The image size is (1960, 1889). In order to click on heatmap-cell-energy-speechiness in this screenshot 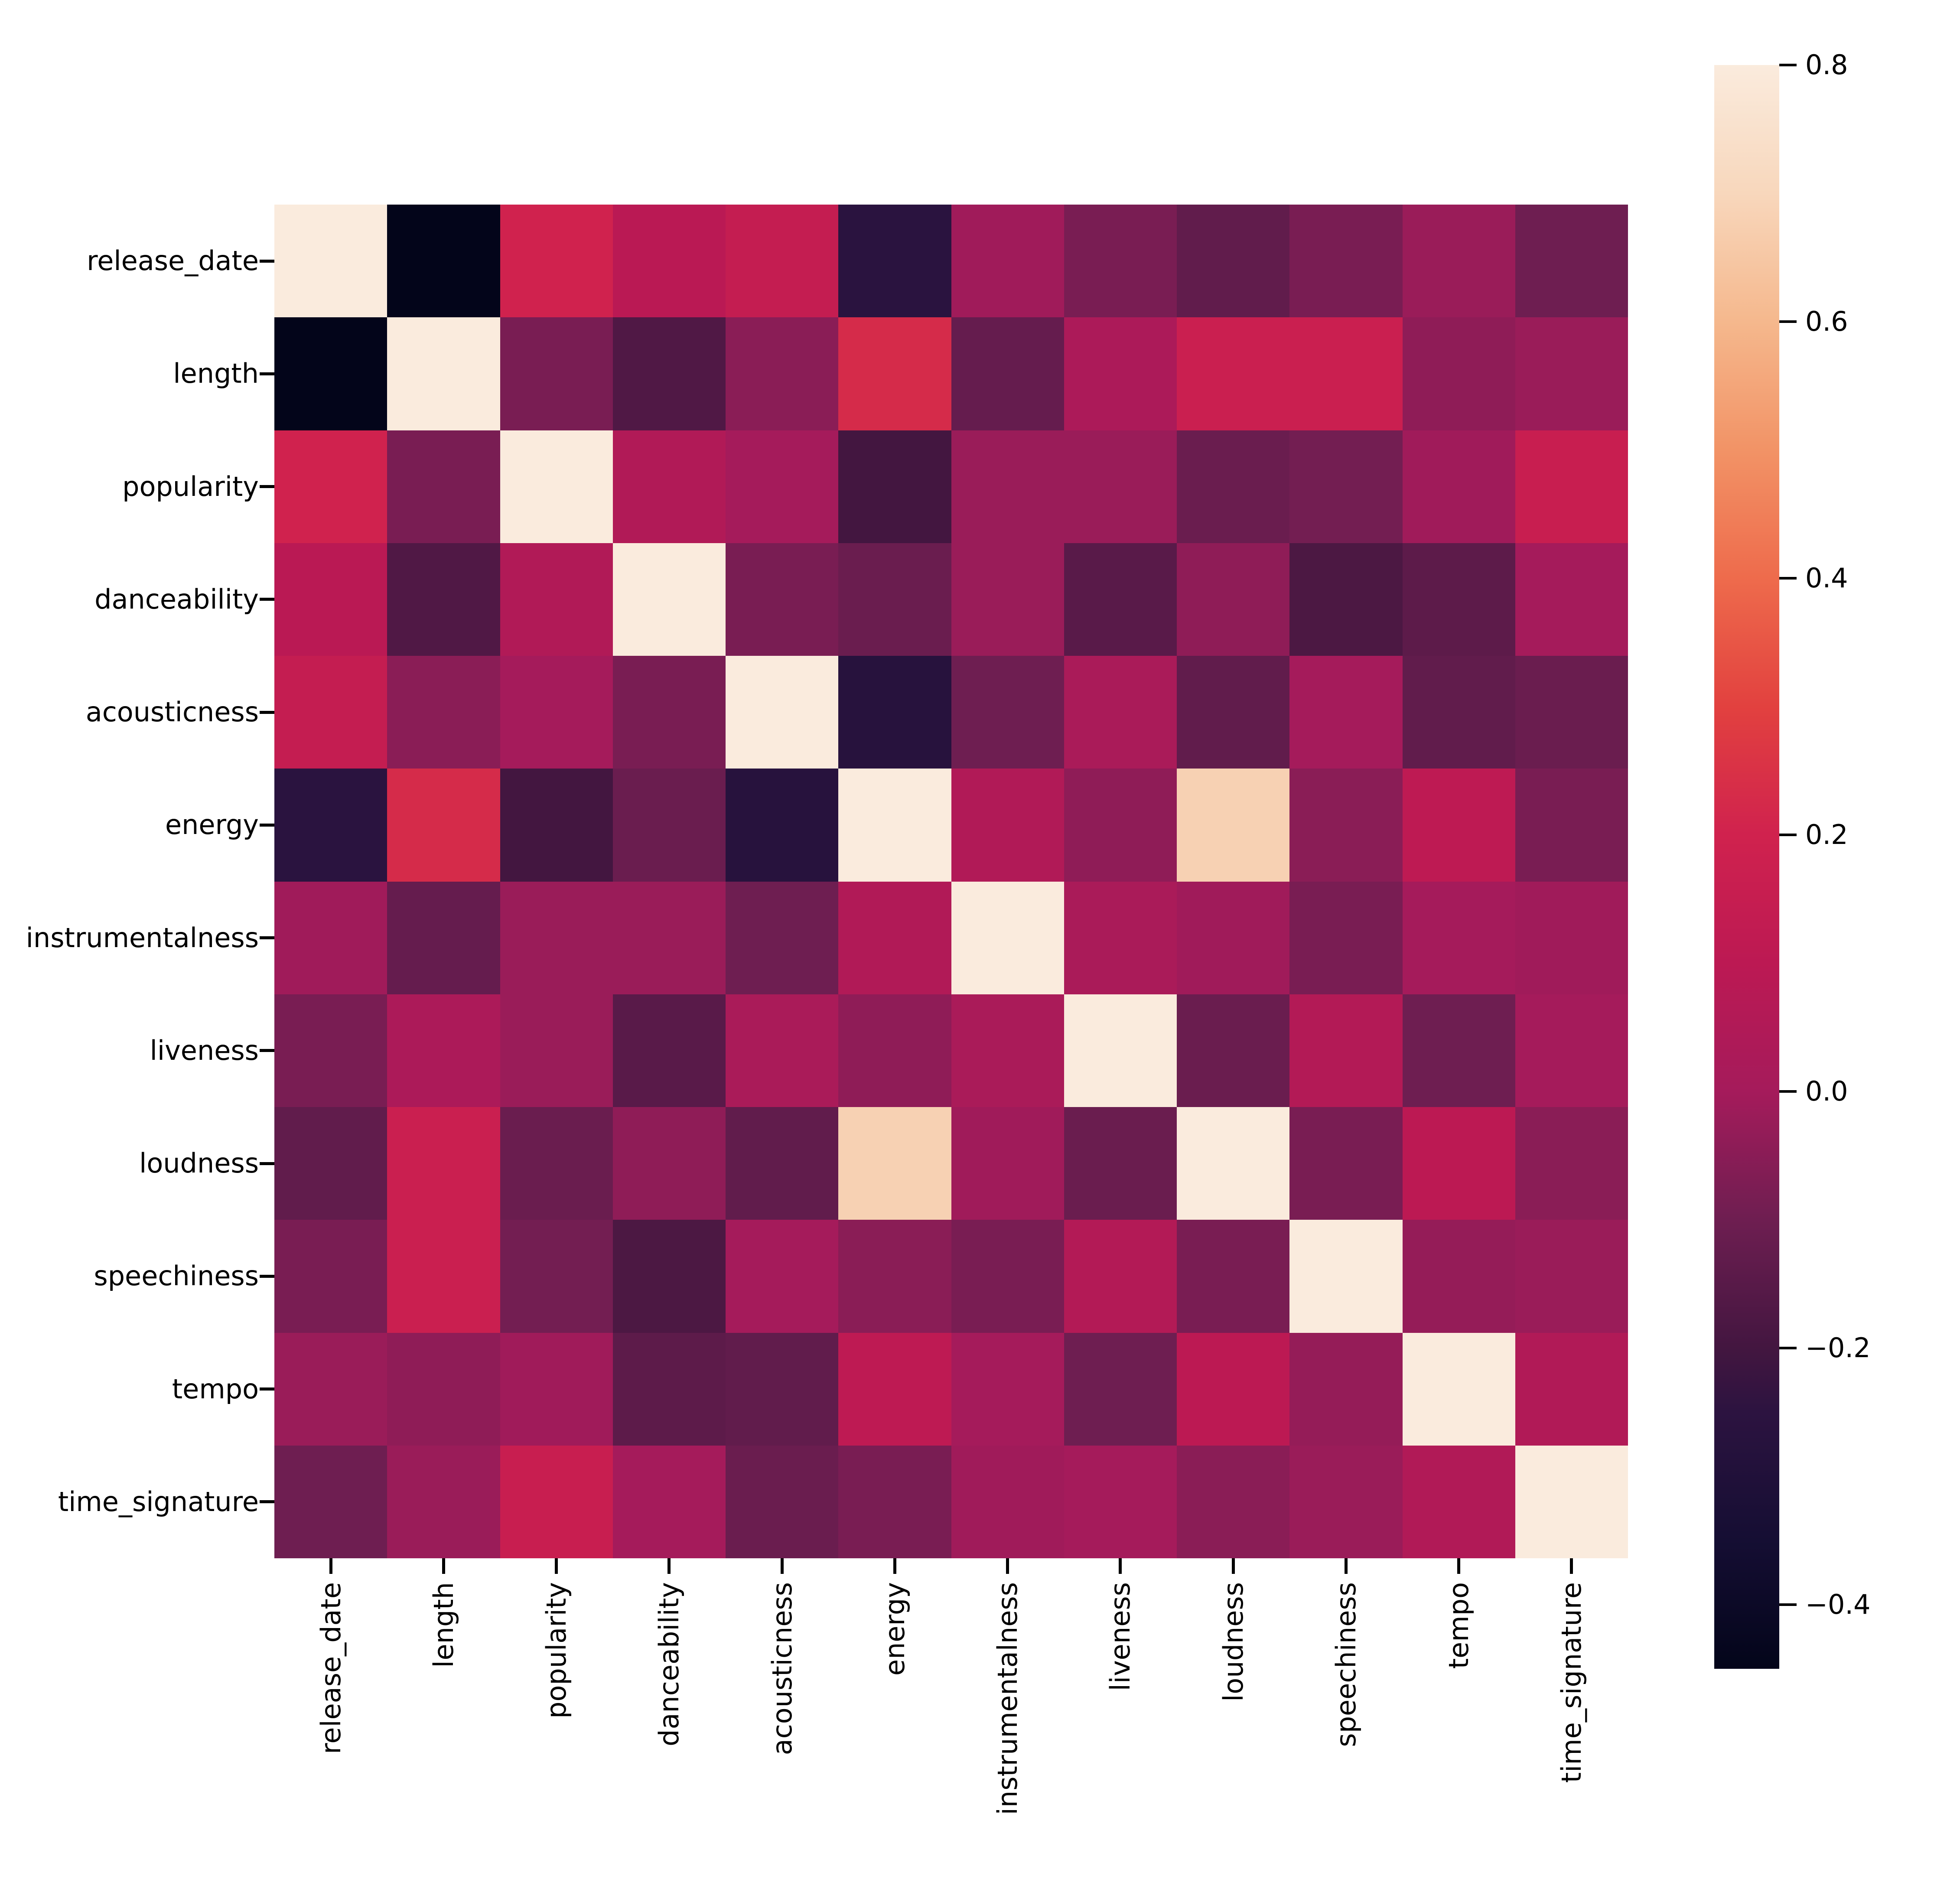, I will do `click(1346, 825)`.